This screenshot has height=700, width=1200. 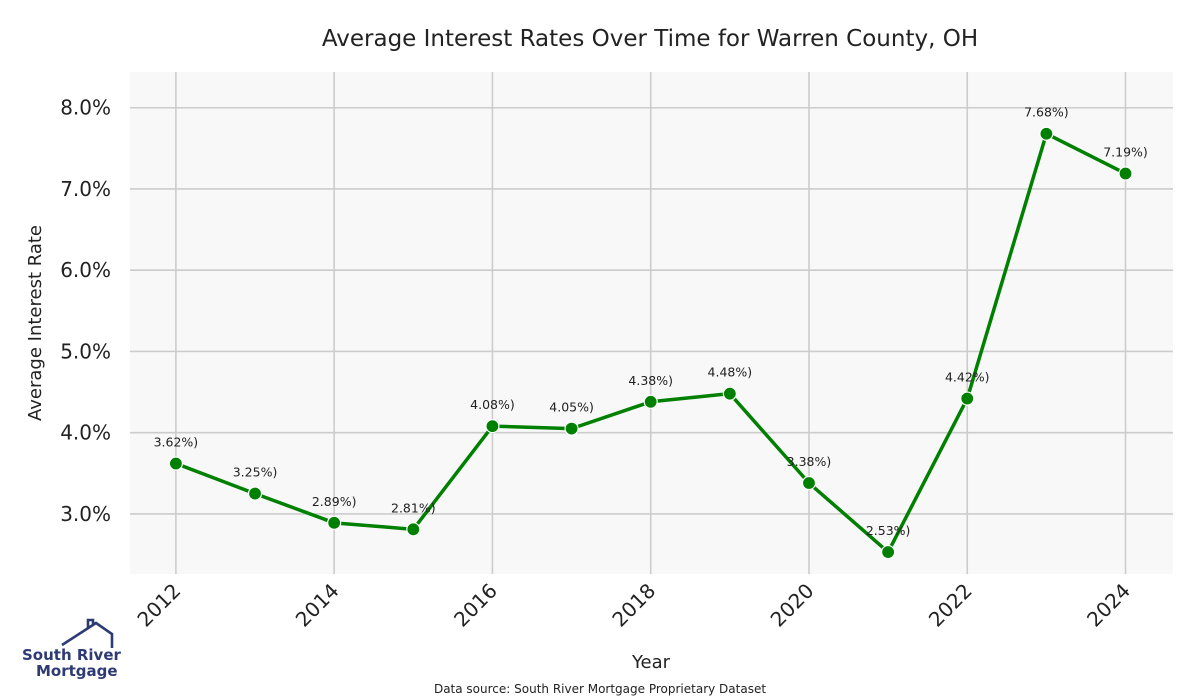 I want to click on x-tick-label: 2018, so click(x=633, y=605).